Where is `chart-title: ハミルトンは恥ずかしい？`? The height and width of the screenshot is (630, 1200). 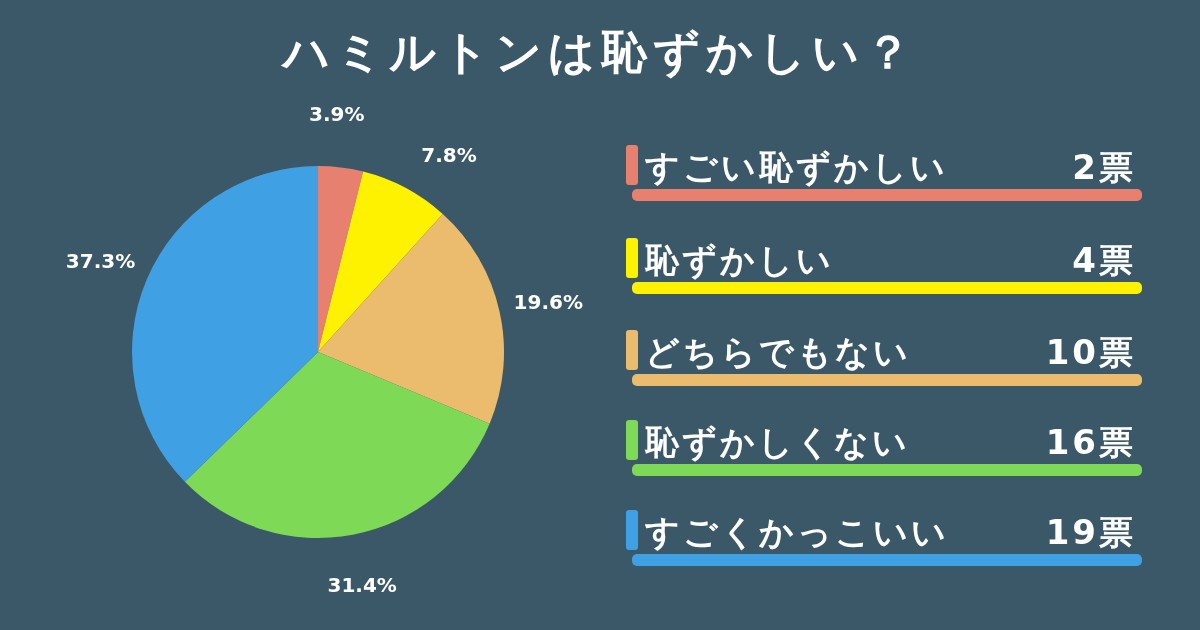
chart-title: ハミルトンは恥ずかしい？ is located at coordinates (598, 52).